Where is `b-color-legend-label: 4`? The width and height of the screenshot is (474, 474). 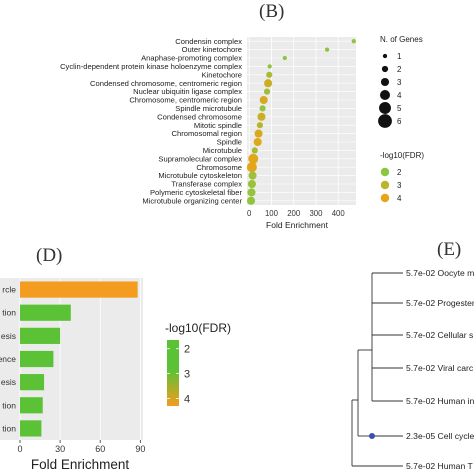
b-color-legend-label: 4 is located at coordinates (399, 198).